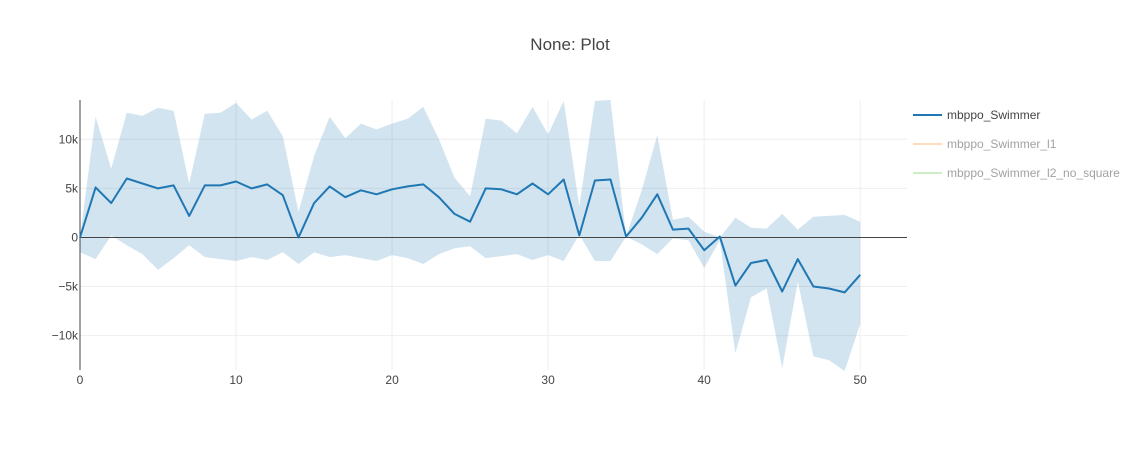  I want to click on x-tick-label: 20, so click(392, 380).